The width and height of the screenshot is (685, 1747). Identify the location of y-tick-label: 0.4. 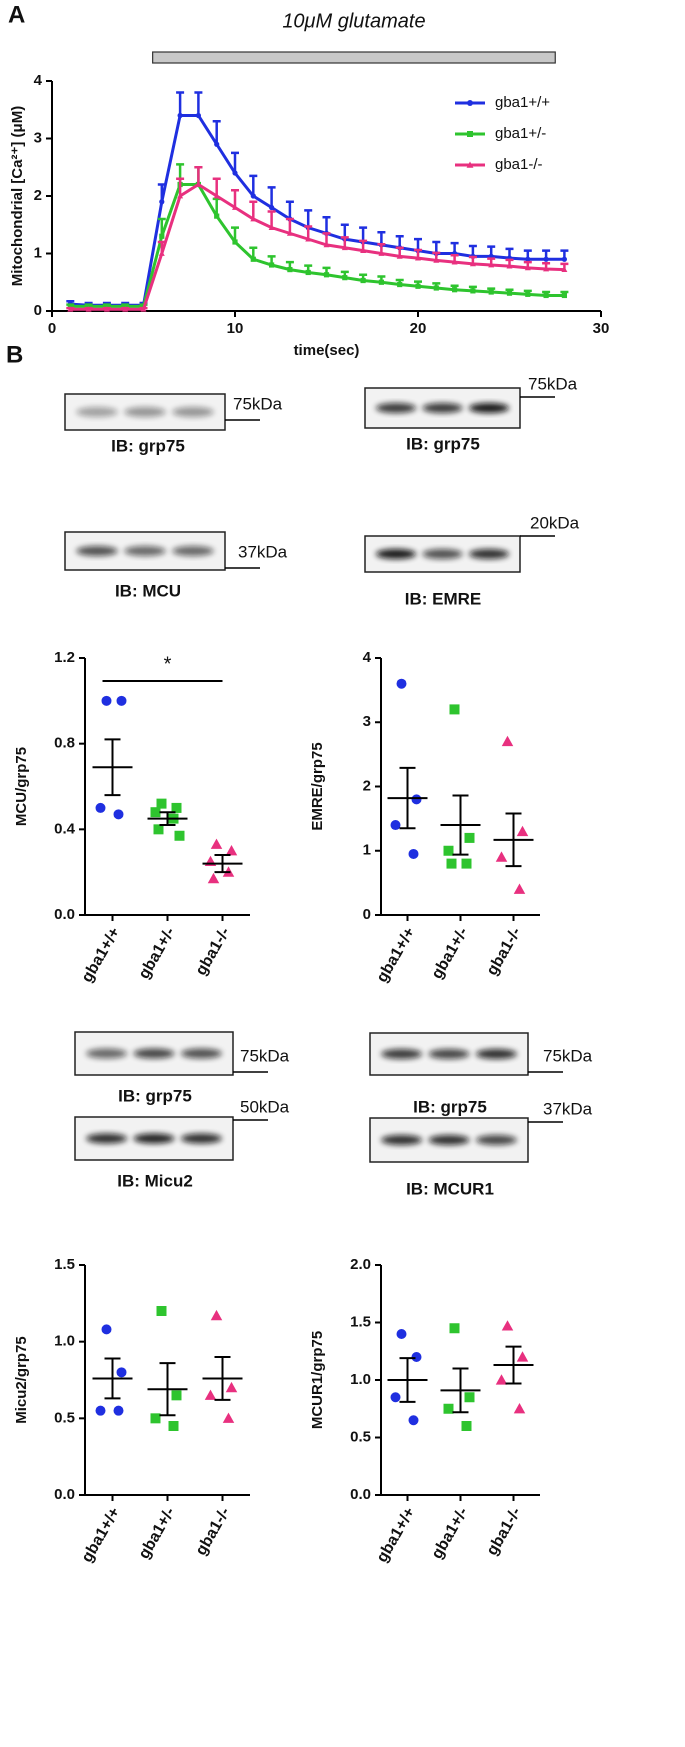
(65, 828).